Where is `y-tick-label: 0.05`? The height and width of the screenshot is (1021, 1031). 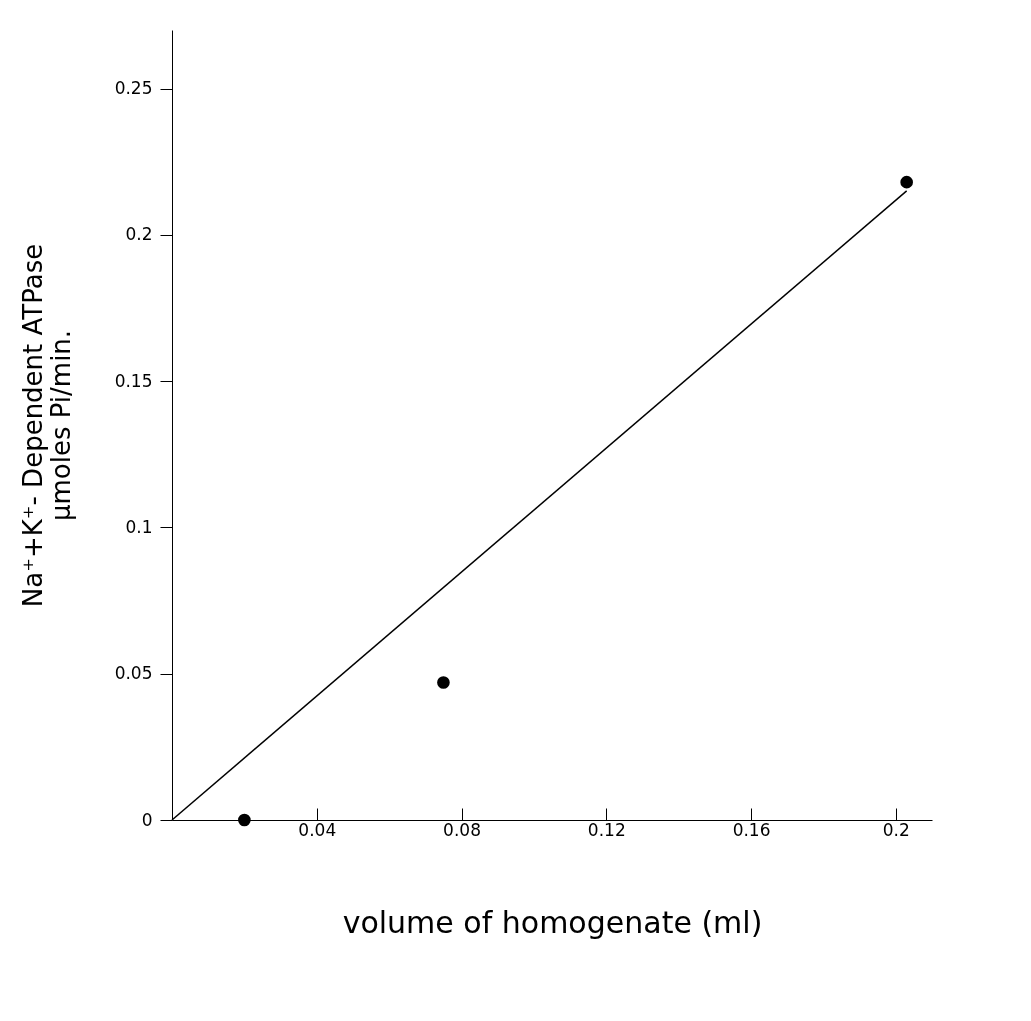
y-tick-label: 0.05 is located at coordinates (133, 673).